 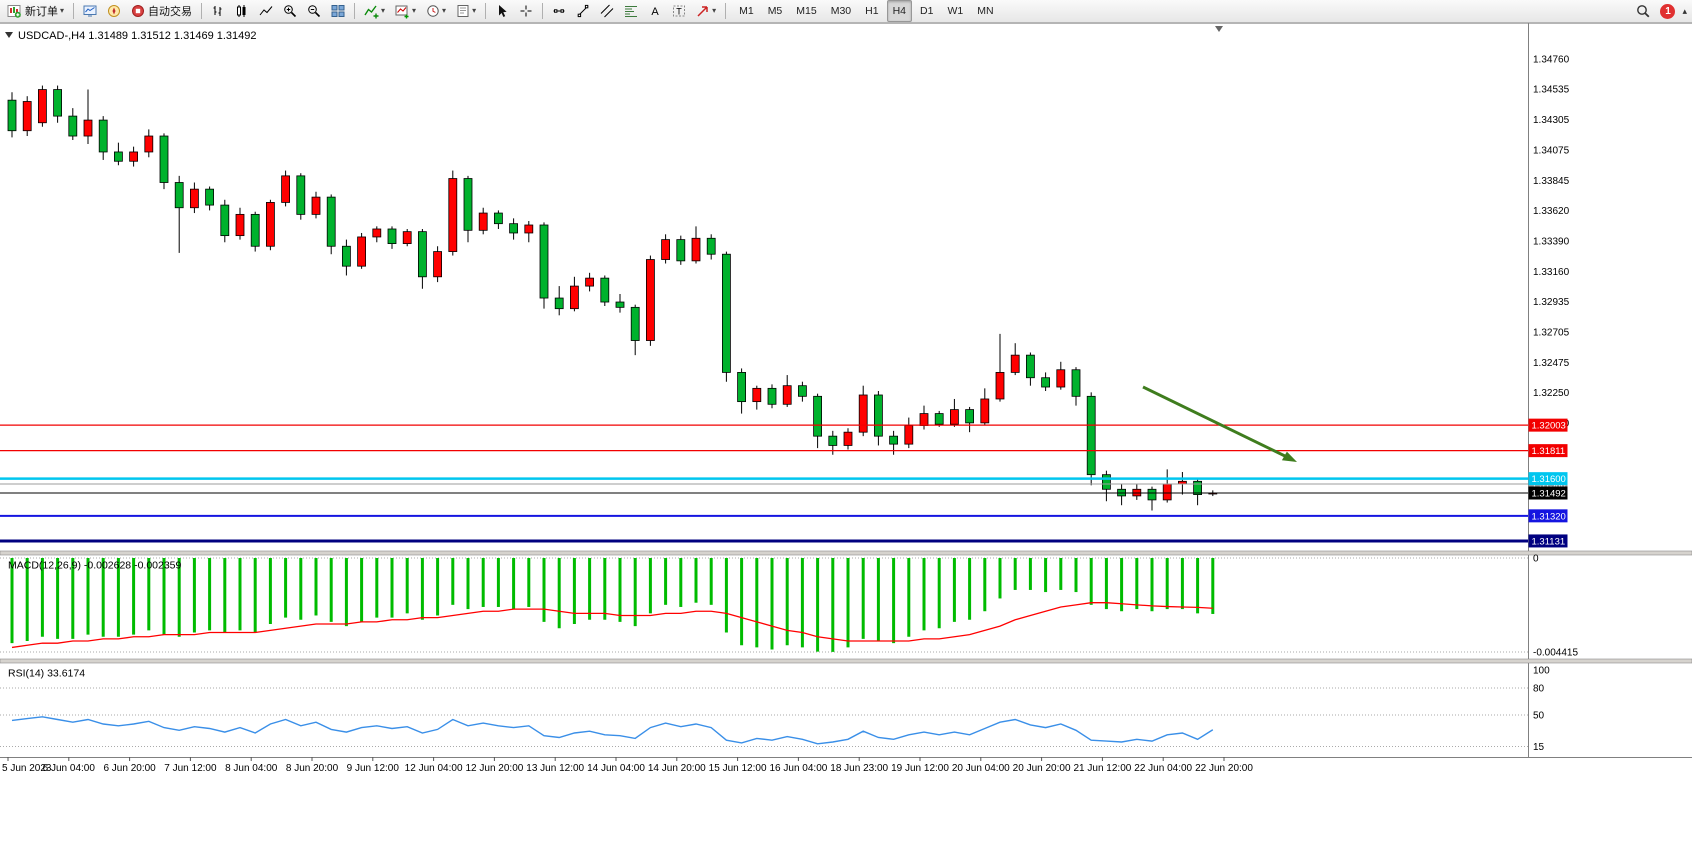 I want to click on notification-badge: 1, so click(x=1668, y=11).